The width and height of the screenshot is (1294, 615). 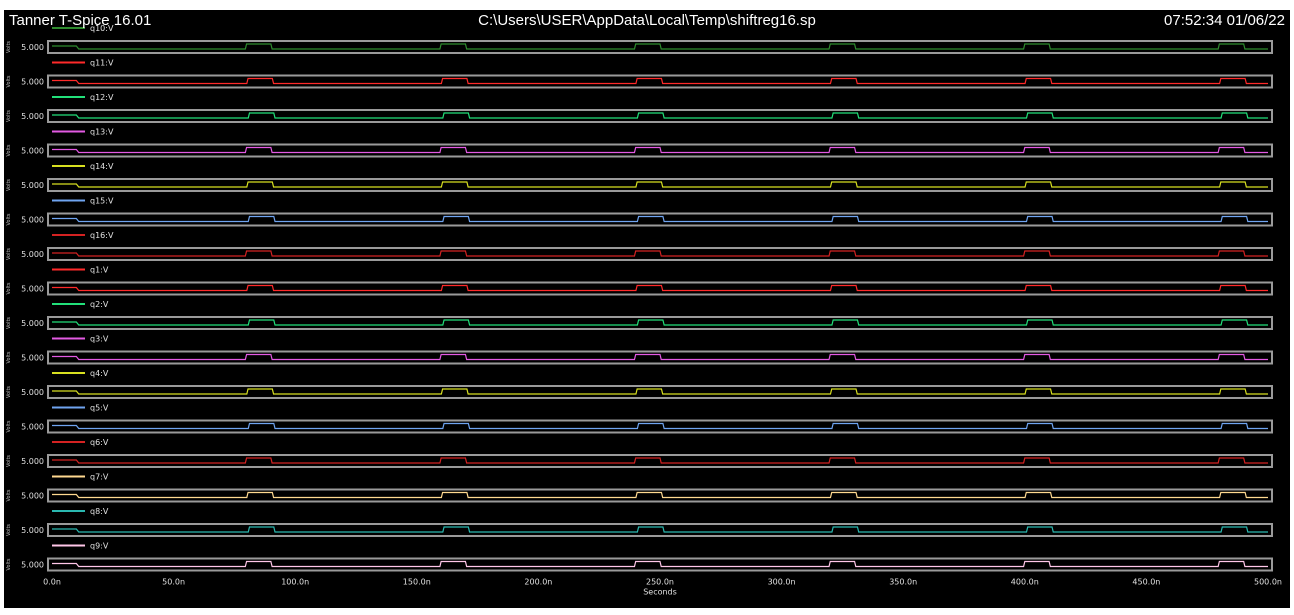 I want to click on trace-panel-q16-v: q16:V 5.000 Volts, so click(x=639, y=246).